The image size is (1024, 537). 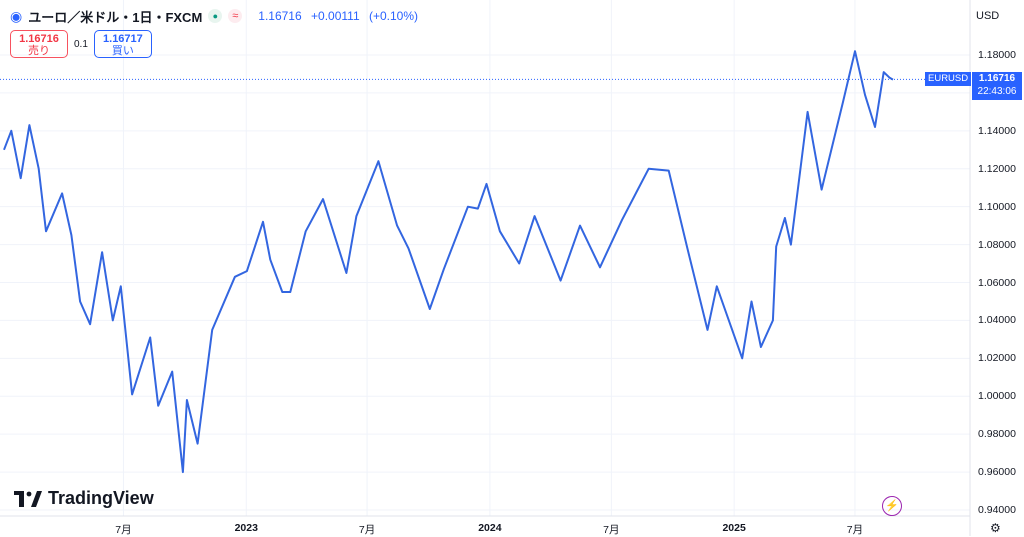 What do you see at coordinates (997, 78) in the screenshot?
I see `last-price-value: 1.16716` at bounding box center [997, 78].